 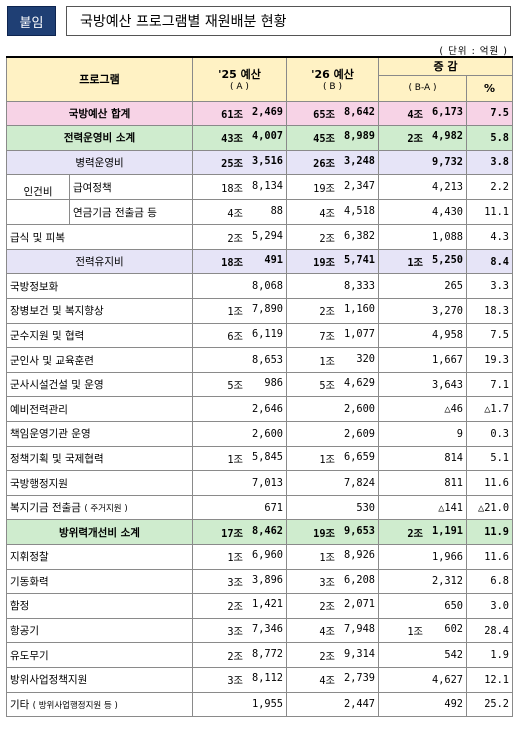 What do you see at coordinates (260, 409) in the screenshot?
I see `table-row: 예비전력관리 2,646 2,600 △46 △1.7` at bounding box center [260, 409].